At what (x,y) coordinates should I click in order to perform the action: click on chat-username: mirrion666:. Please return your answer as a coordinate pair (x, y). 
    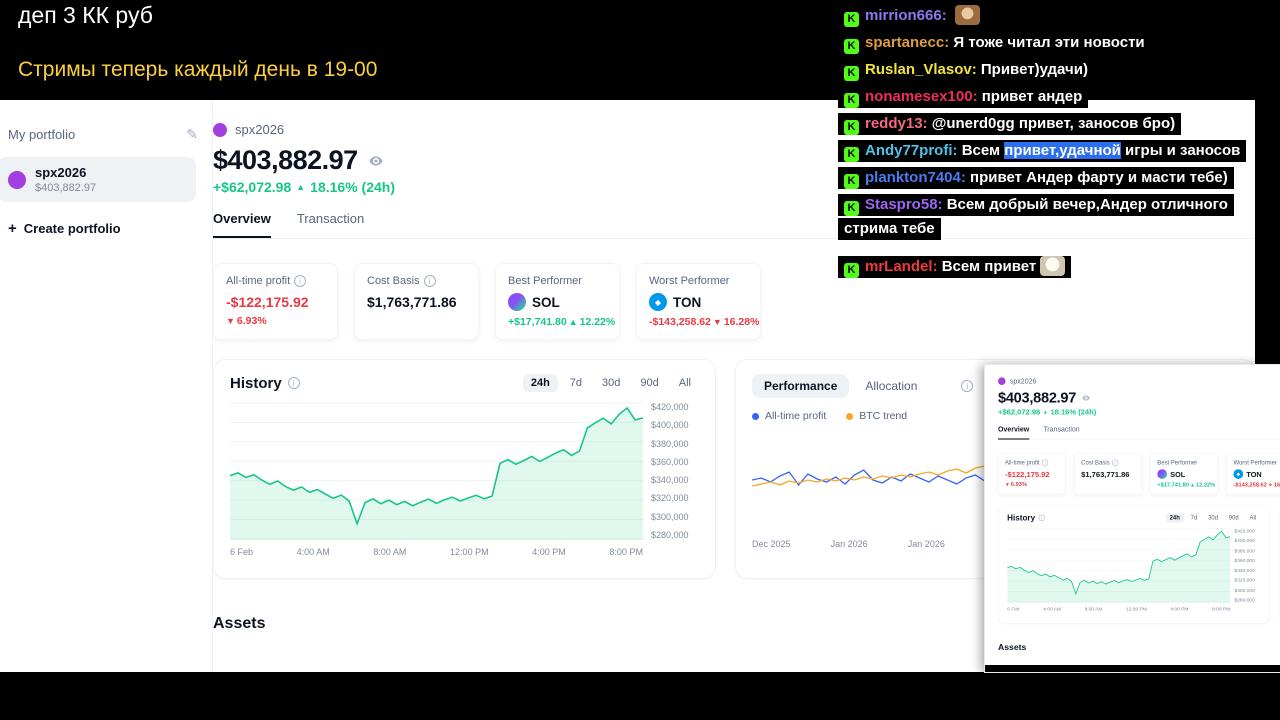
    Looking at the image, I should click on (906, 15).